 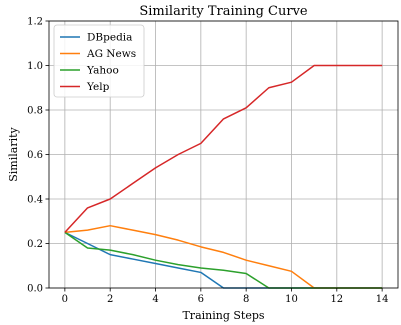 What do you see at coordinates (35, 155) in the screenshot?
I see `y-tick-label: 0.6` at bounding box center [35, 155].